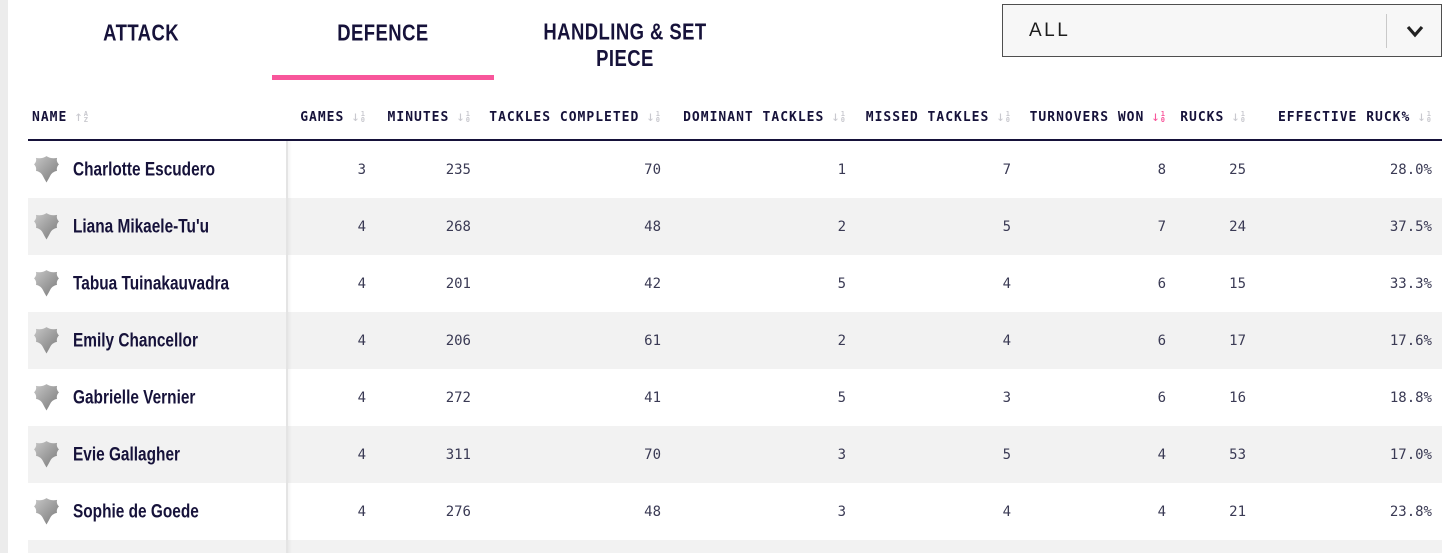 This screenshot has height=553, width=1456. Describe the element at coordinates (841, 169) in the screenshot. I see `stat-cell: 1` at that location.